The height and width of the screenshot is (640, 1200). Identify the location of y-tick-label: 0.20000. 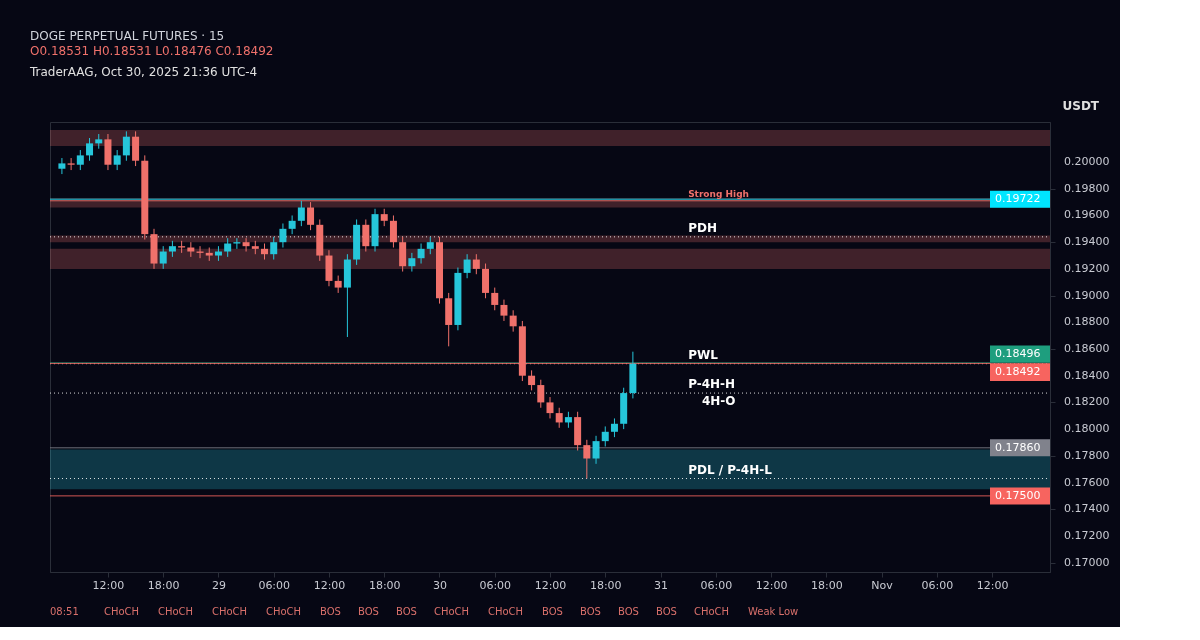
(1087, 162).